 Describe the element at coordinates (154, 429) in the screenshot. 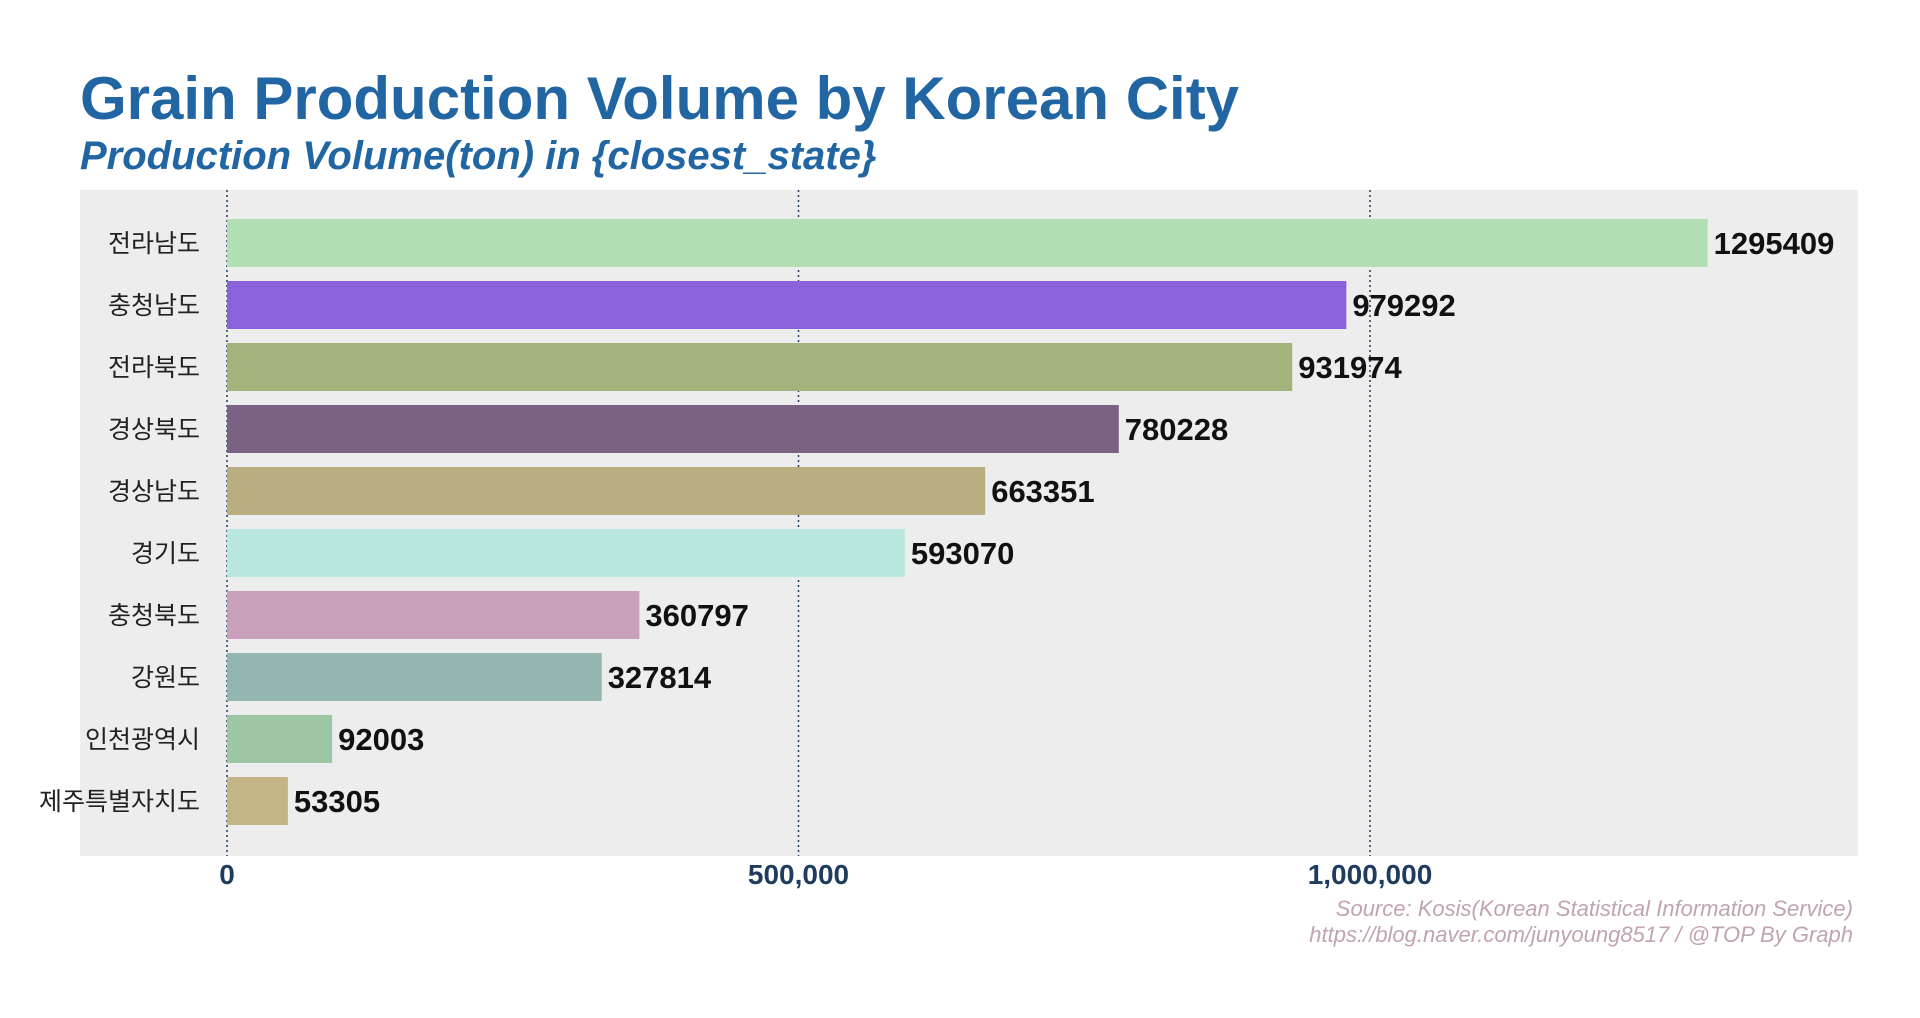

I see `category-label: 경상북도` at that location.